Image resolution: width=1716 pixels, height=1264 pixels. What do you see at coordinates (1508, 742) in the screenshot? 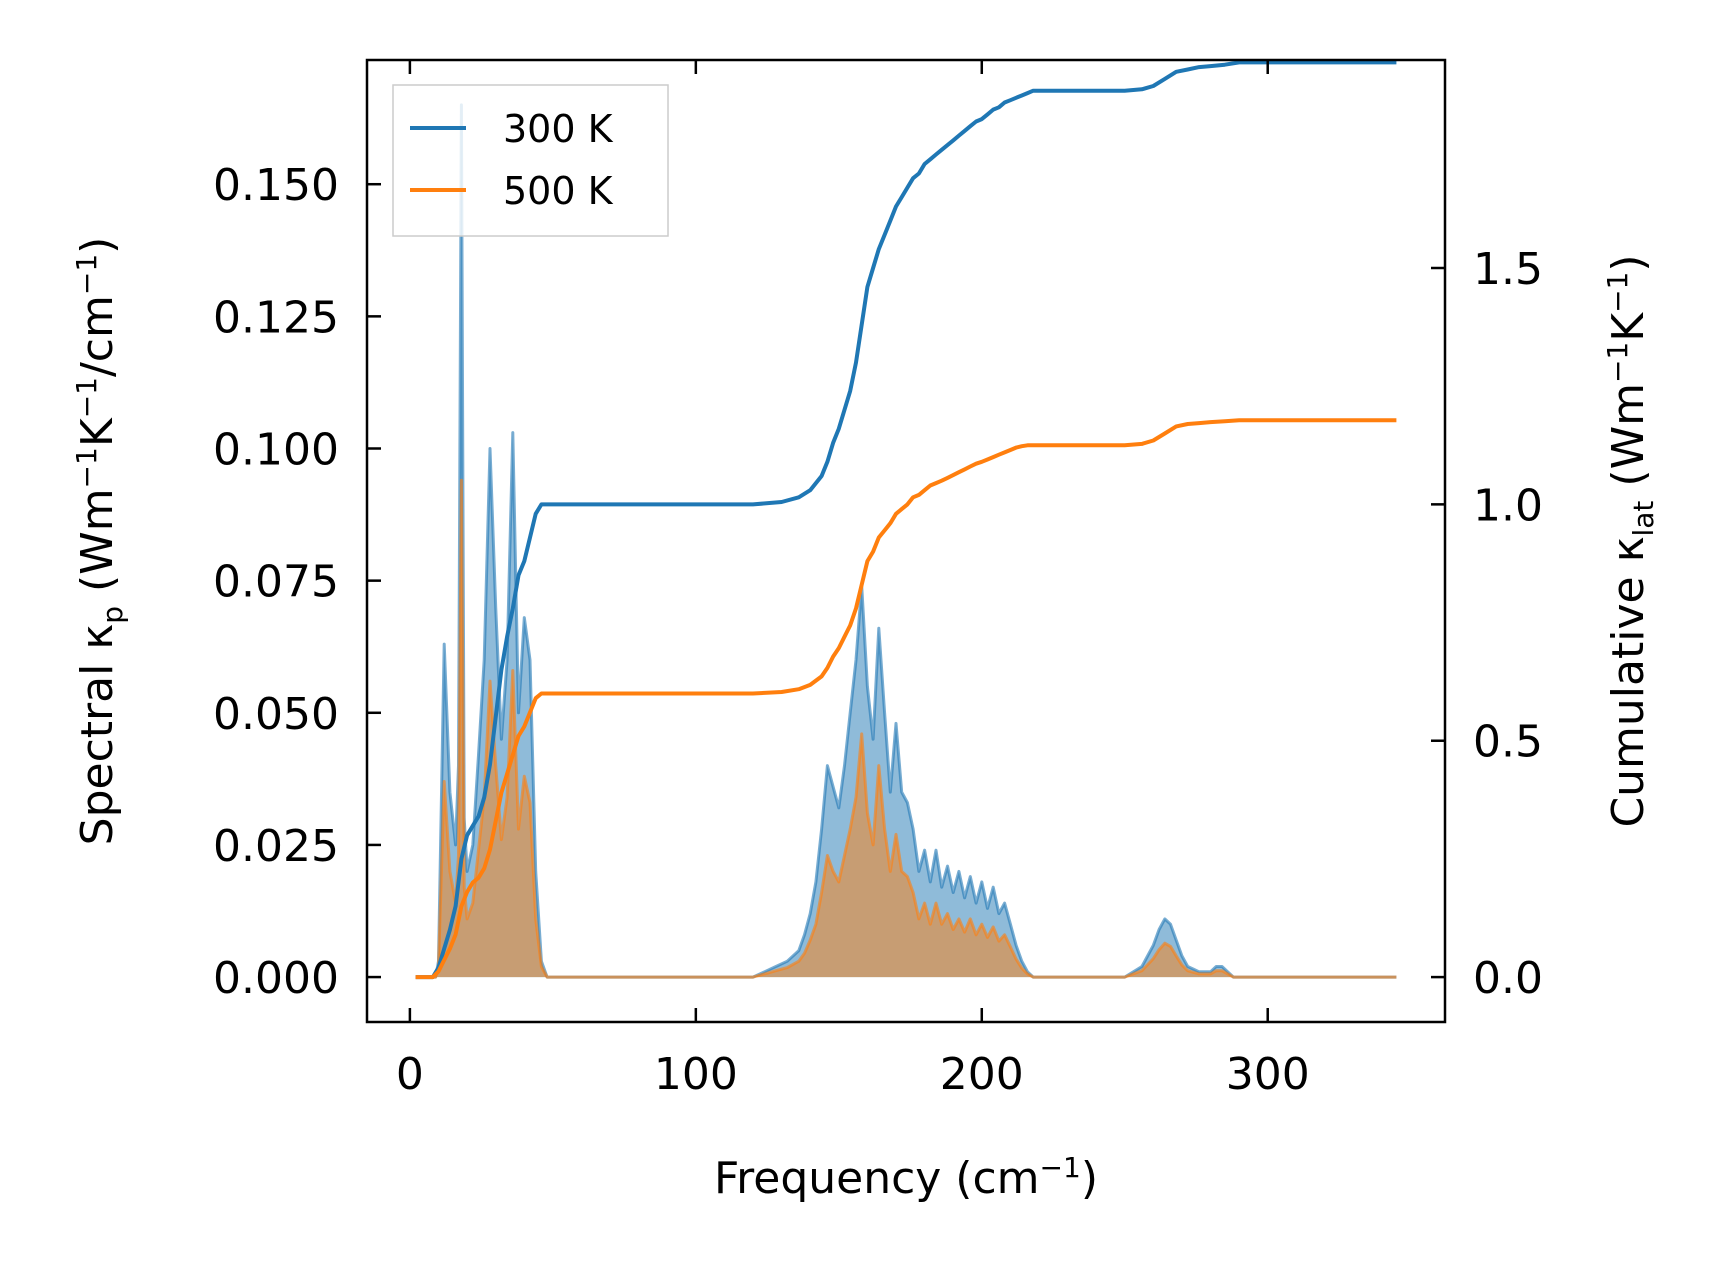
I see `y-right-tick-label: 0.5` at bounding box center [1508, 742].